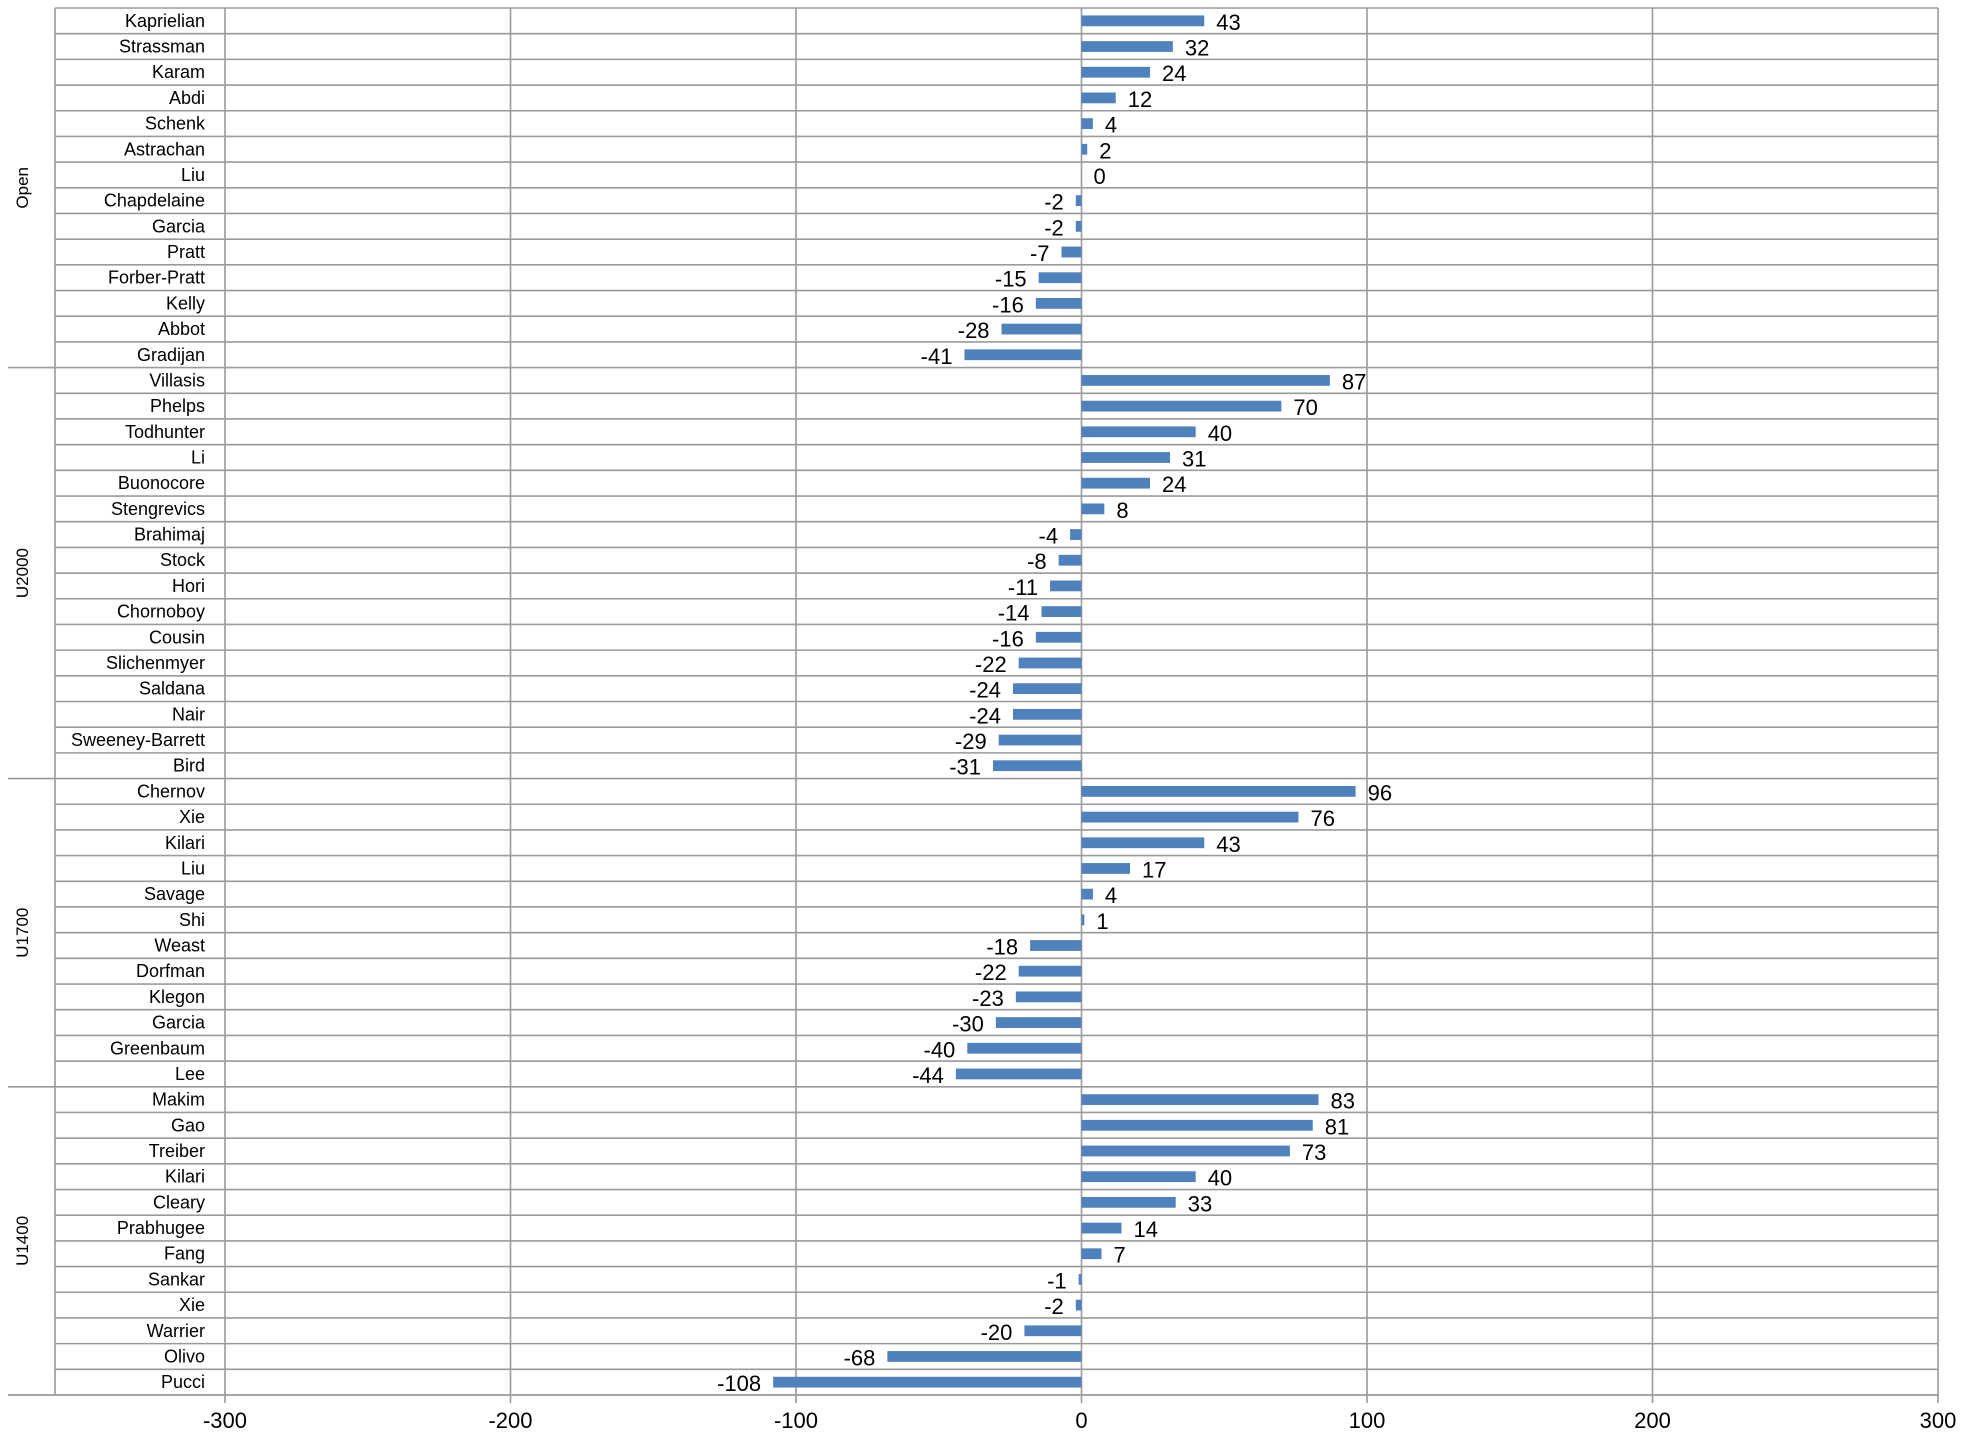 This screenshot has height=1441, width=1961. What do you see at coordinates (22, 1241) in the screenshot?
I see `group-label: U1400` at bounding box center [22, 1241].